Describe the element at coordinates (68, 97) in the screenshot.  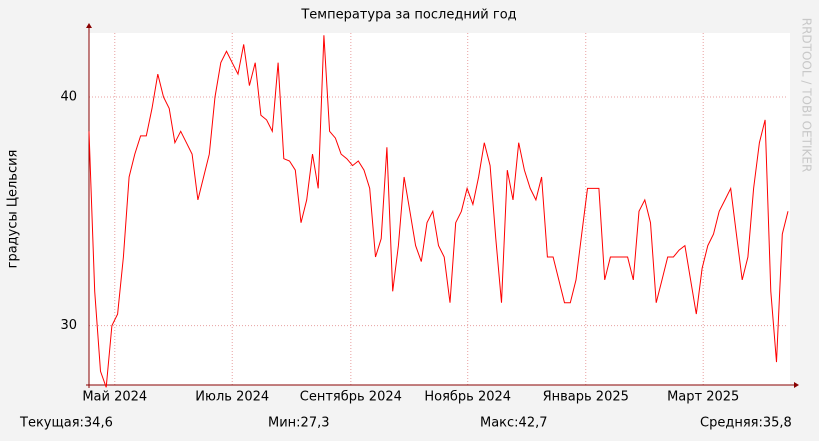
I see `y-tick-label: 40` at that location.